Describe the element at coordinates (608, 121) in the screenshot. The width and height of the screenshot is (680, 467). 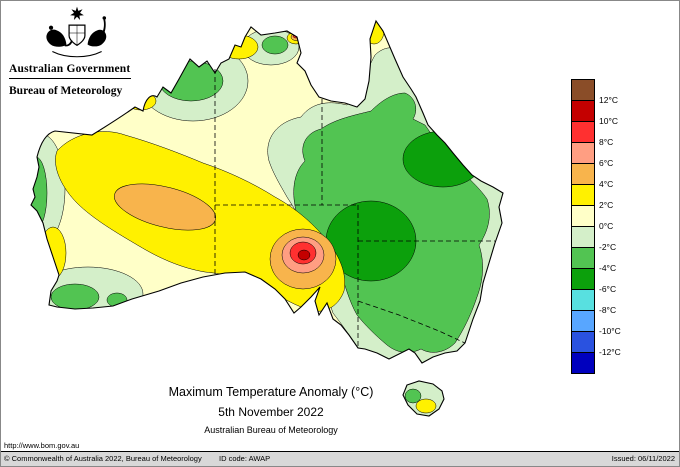
I see `legend-label-10: 10°C` at that location.